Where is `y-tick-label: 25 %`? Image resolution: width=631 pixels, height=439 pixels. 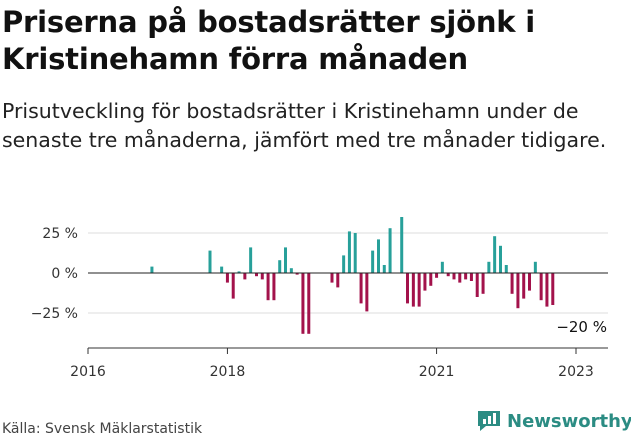 y-tick-label: 25 % is located at coordinates (60, 234).